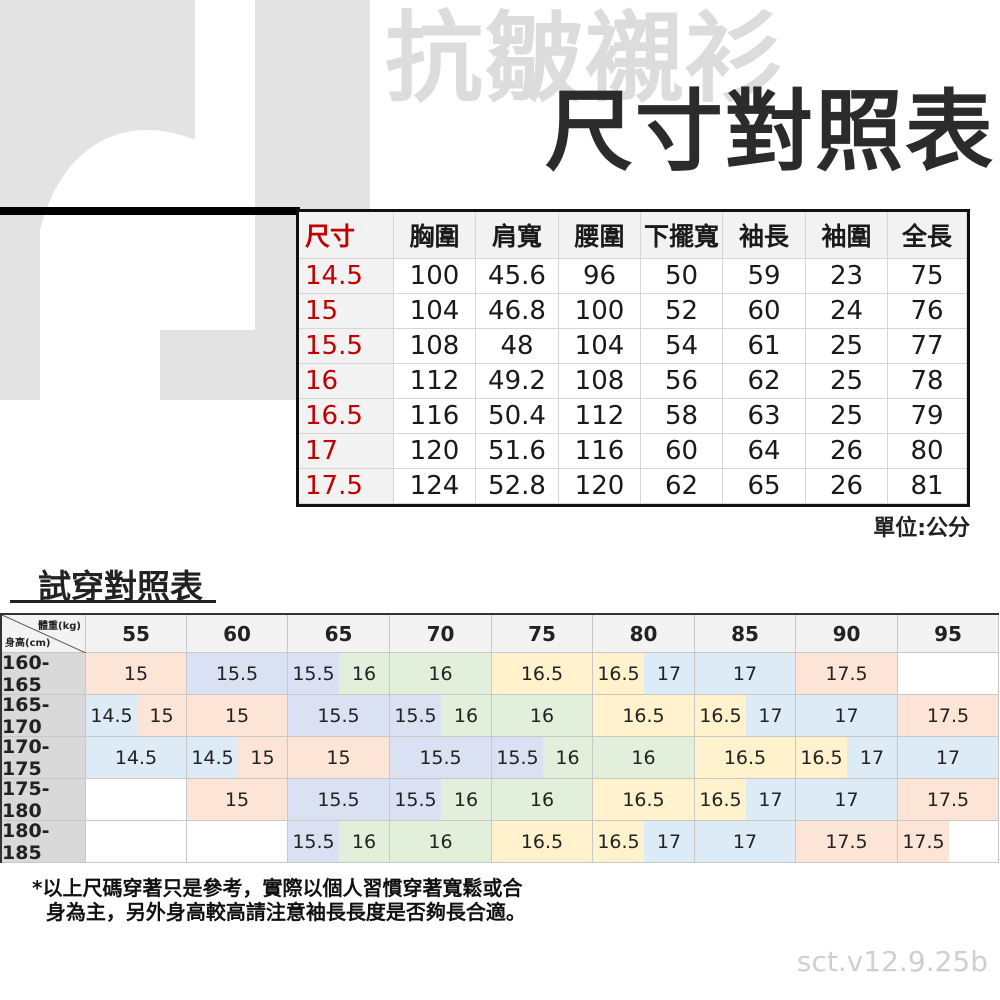  I want to click on weight-header: 85, so click(745, 634).